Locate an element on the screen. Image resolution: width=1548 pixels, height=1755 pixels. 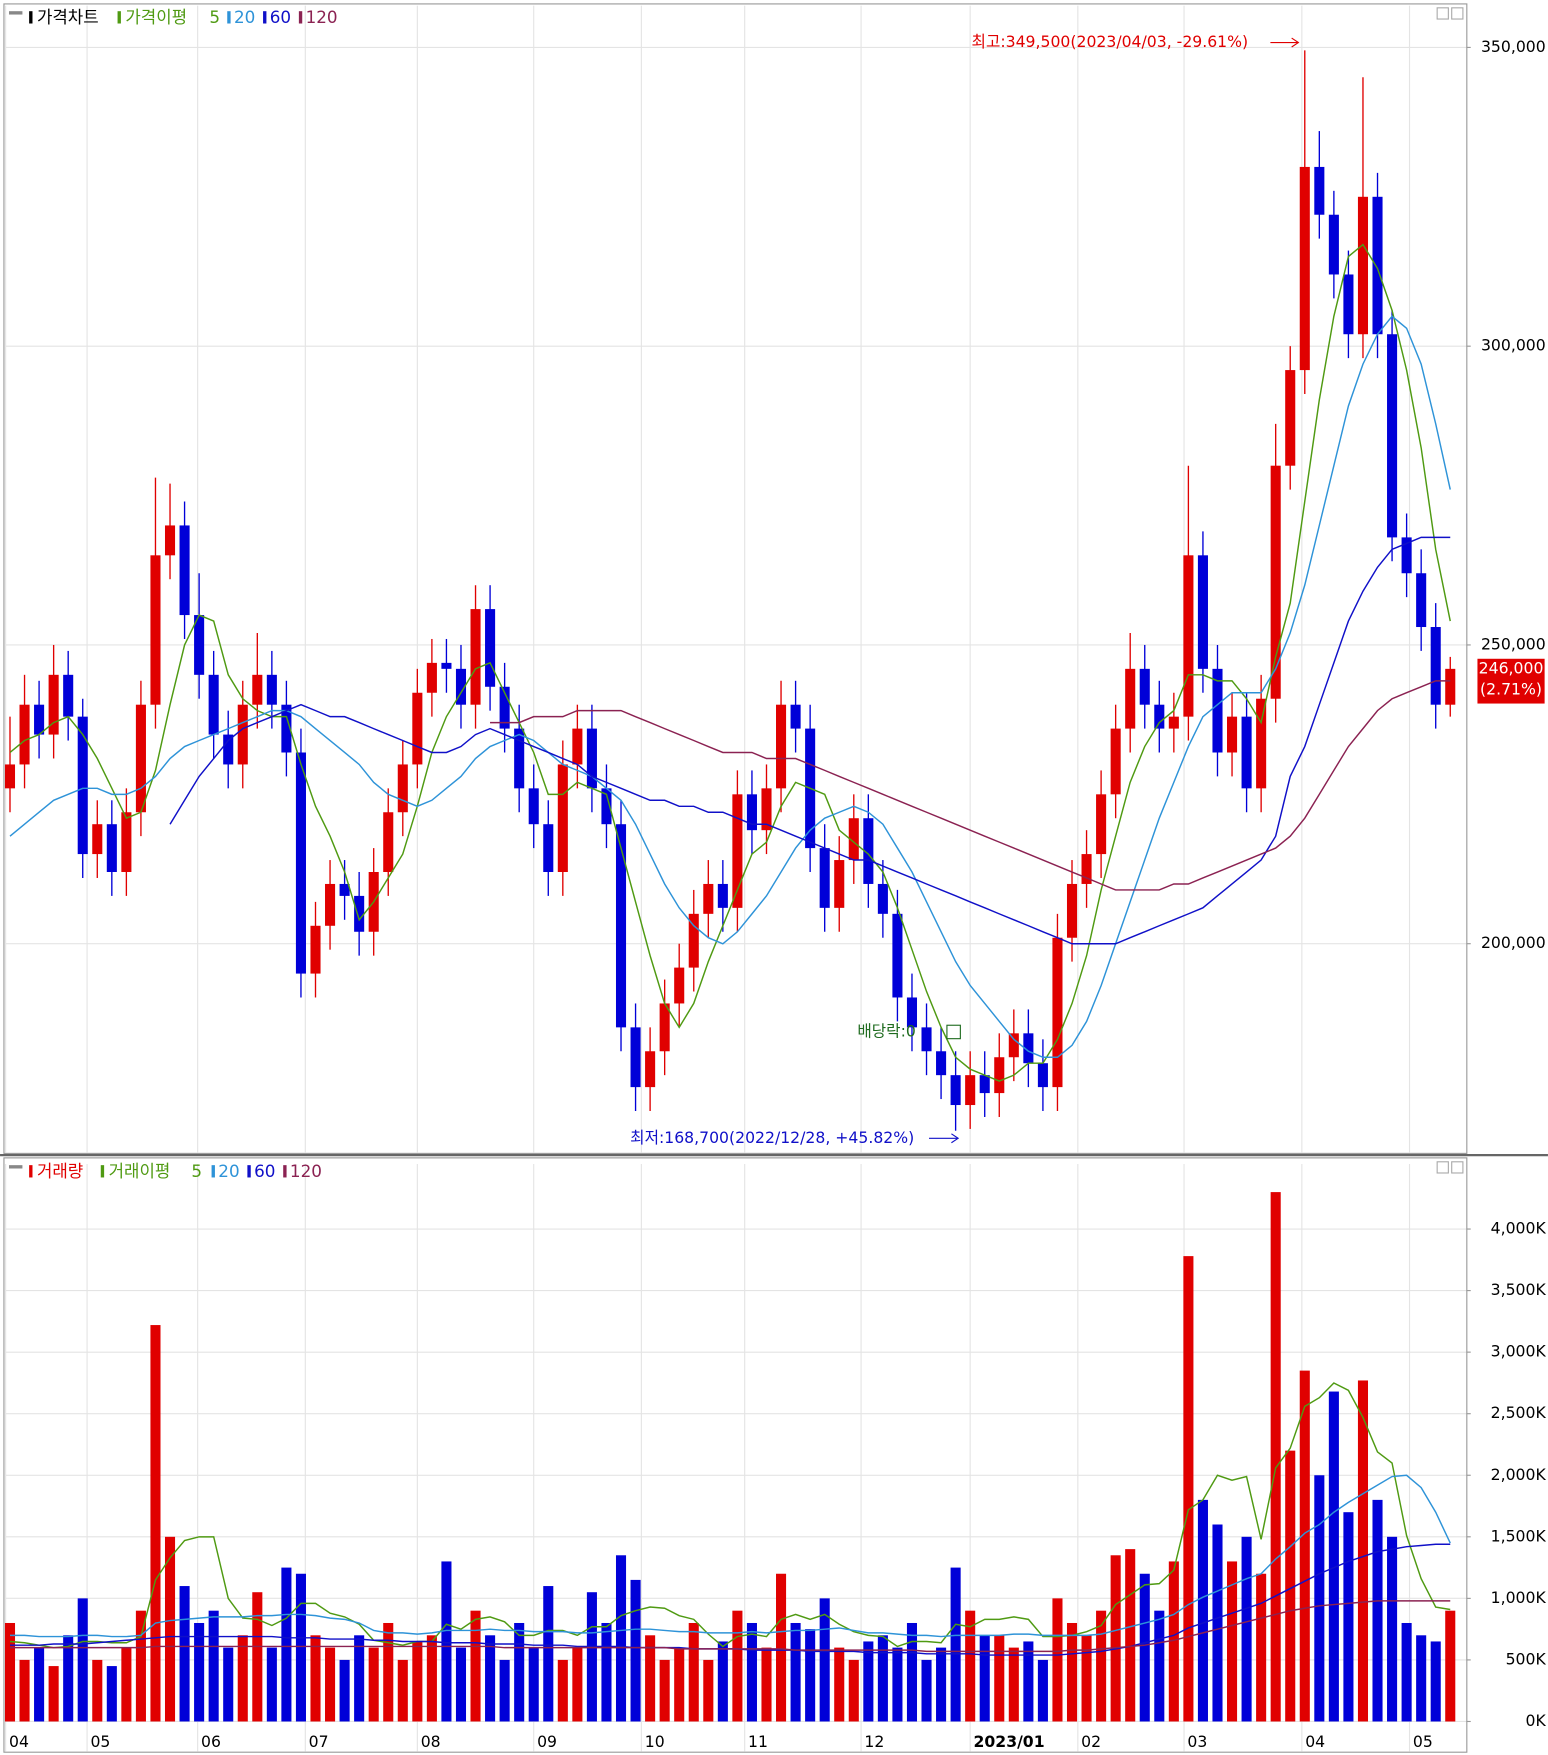
y-tick-label: 4,000K is located at coordinates (1519, 1228).